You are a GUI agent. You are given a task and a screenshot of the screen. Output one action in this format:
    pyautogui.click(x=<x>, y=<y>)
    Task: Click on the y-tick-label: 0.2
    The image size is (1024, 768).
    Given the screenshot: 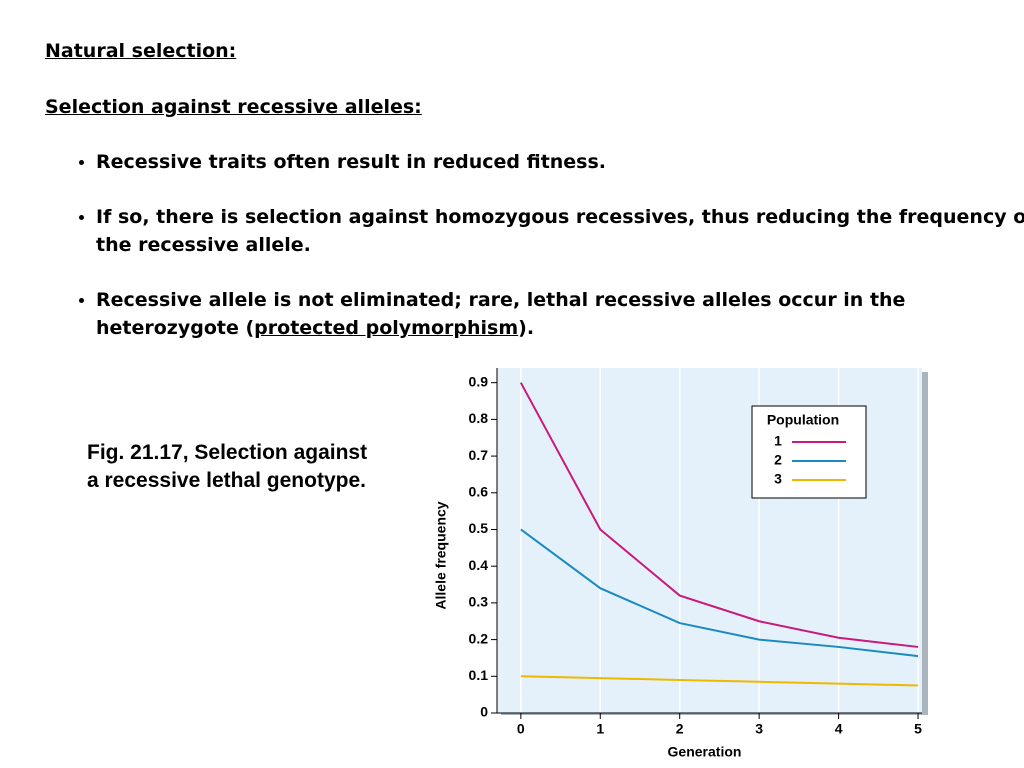 What is the action you would take?
    pyautogui.click(x=479, y=638)
    